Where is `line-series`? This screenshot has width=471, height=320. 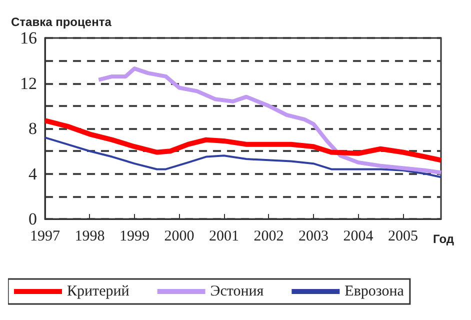
line-series is located at coordinates (243, 157).